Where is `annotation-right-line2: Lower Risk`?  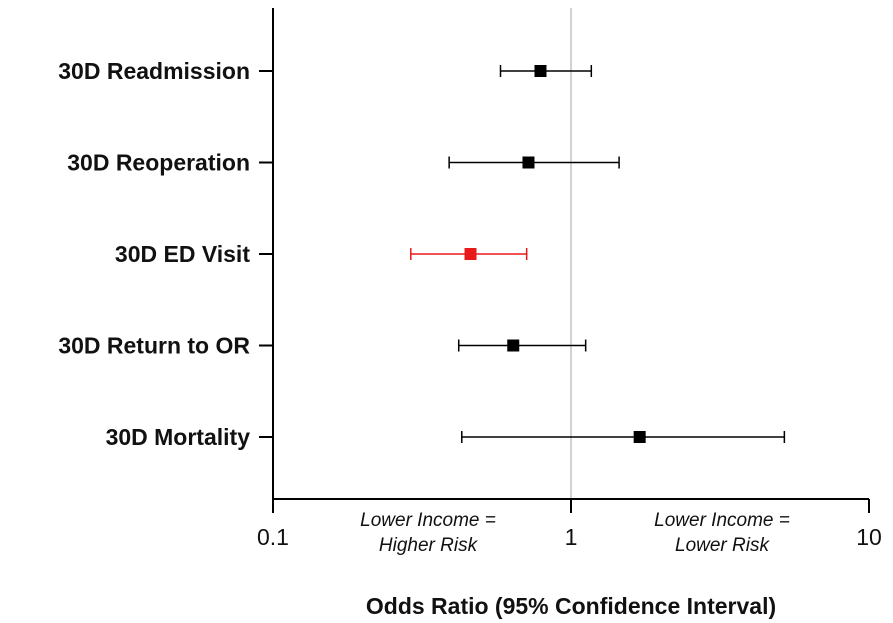
annotation-right-line2: Lower Risk is located at coordinates (722, 545).